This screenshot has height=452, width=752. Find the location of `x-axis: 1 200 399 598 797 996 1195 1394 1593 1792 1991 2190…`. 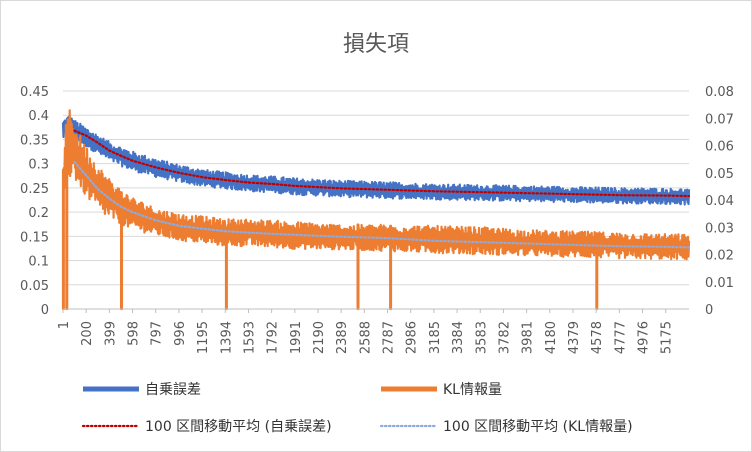

x-axis: 1 200 399 598 797 996 1195 1394 1593 1792 1991 2190… is located at coordinates (373, 331).